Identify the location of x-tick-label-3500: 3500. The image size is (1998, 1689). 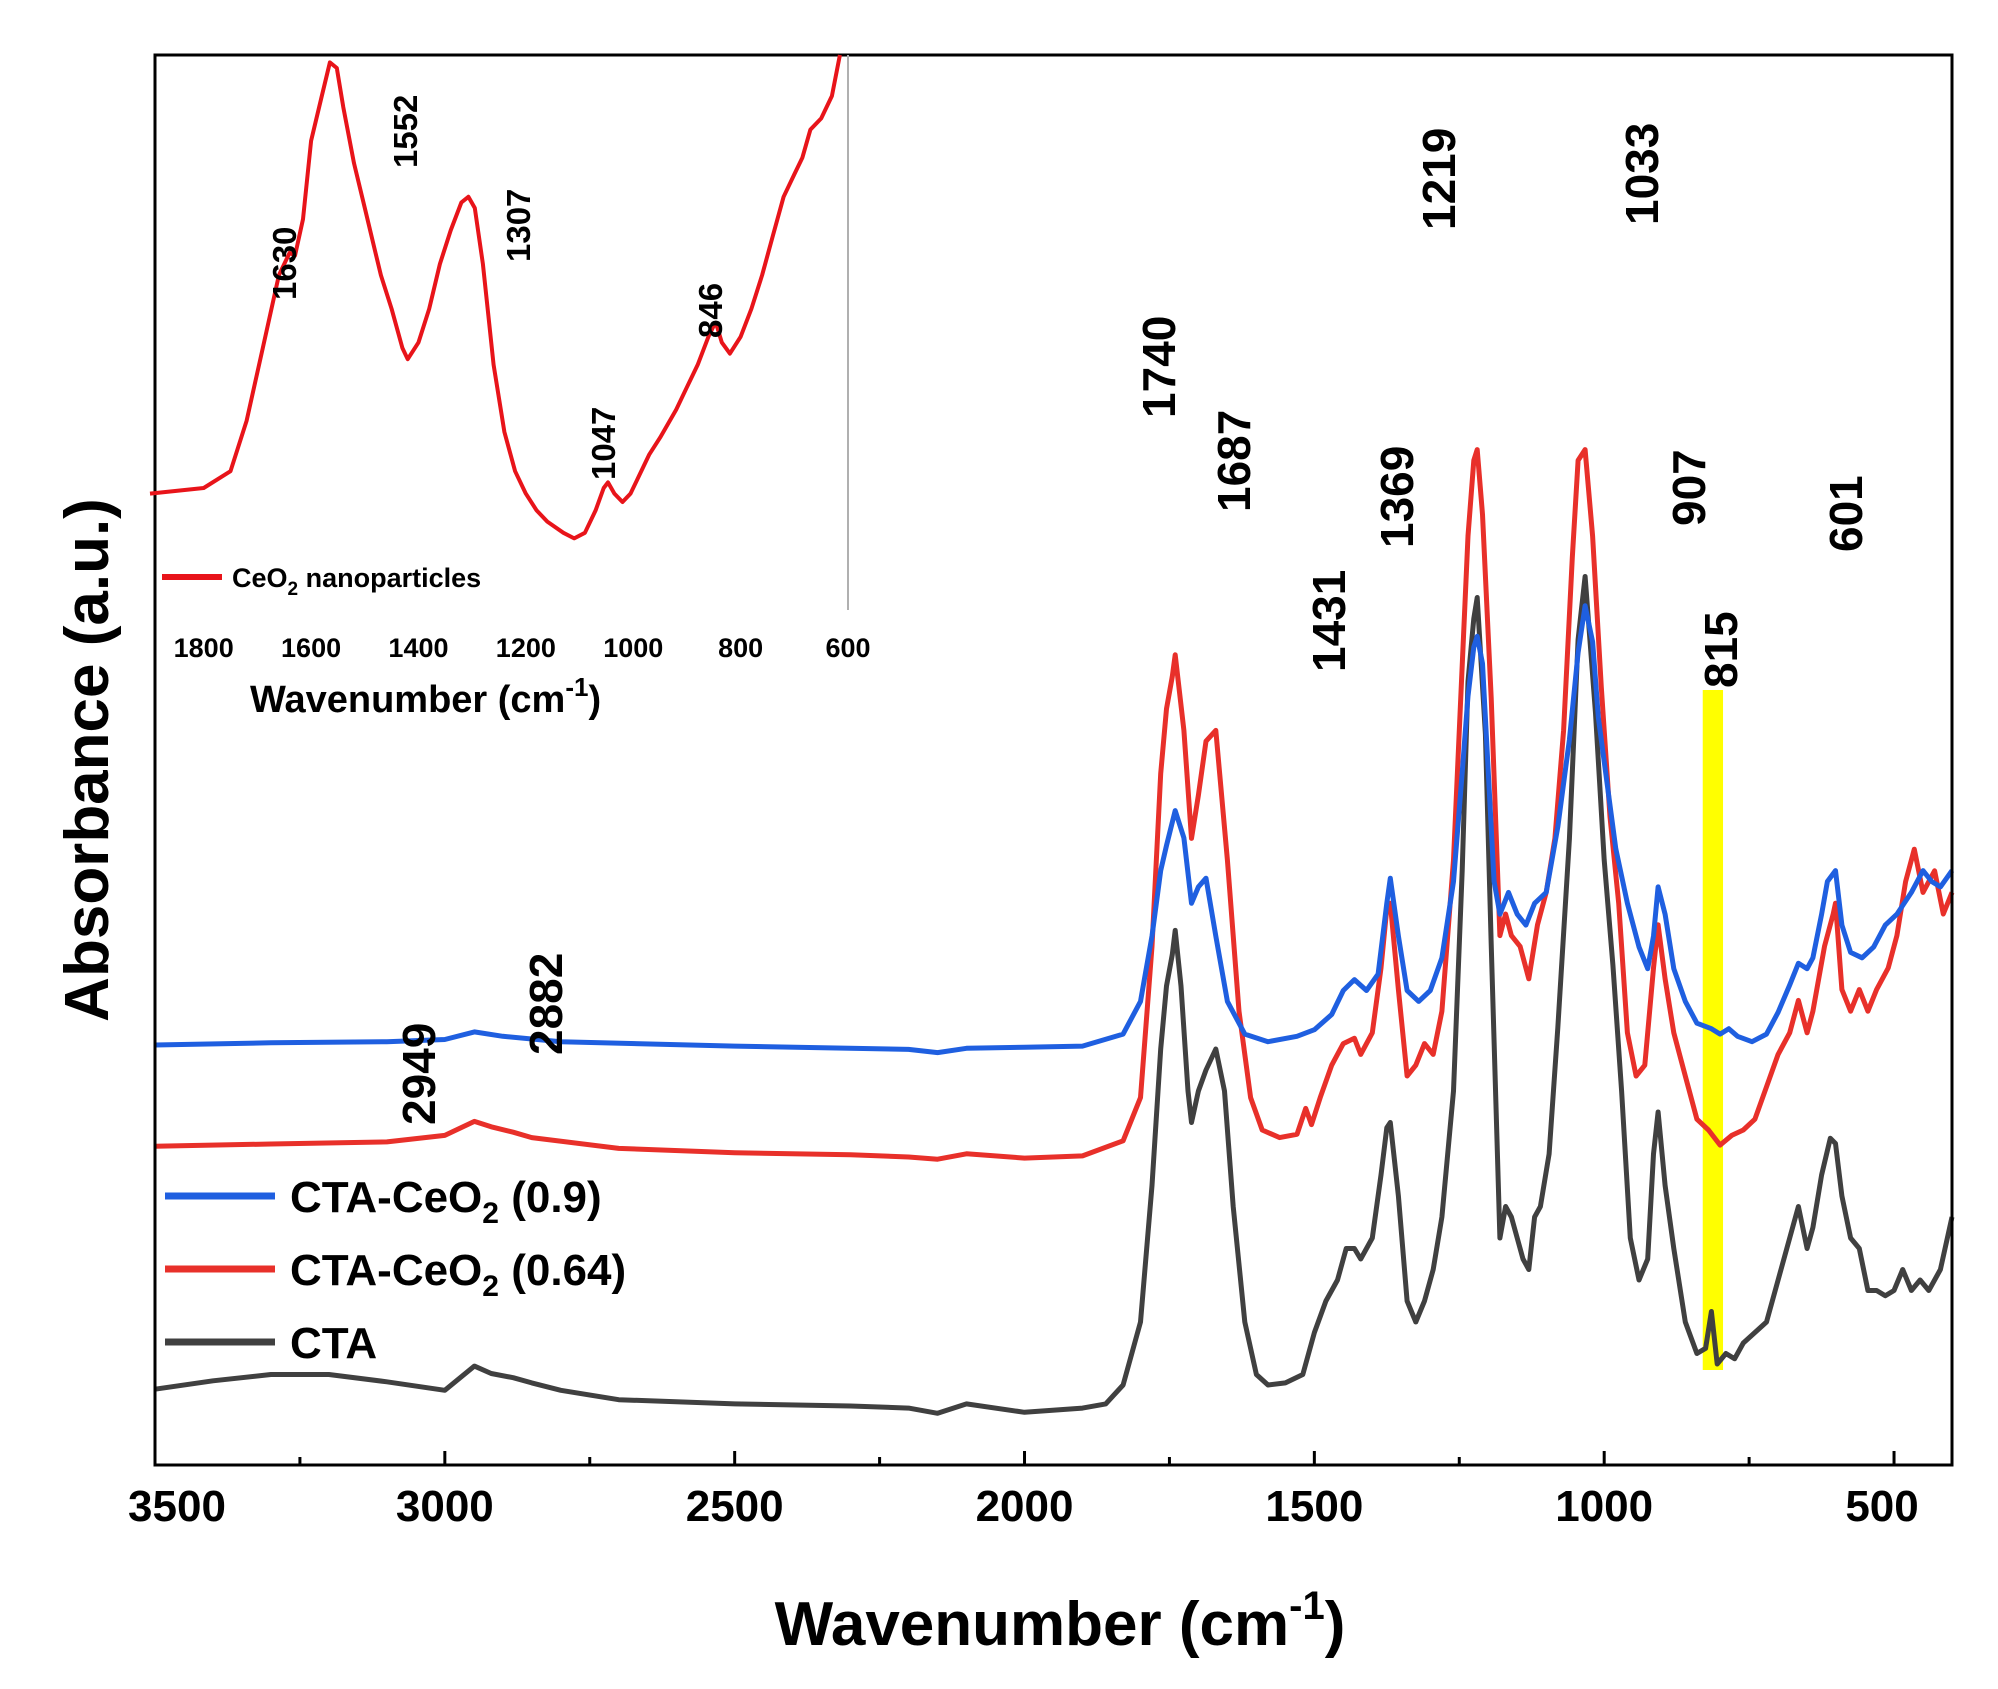
(177, 1506).